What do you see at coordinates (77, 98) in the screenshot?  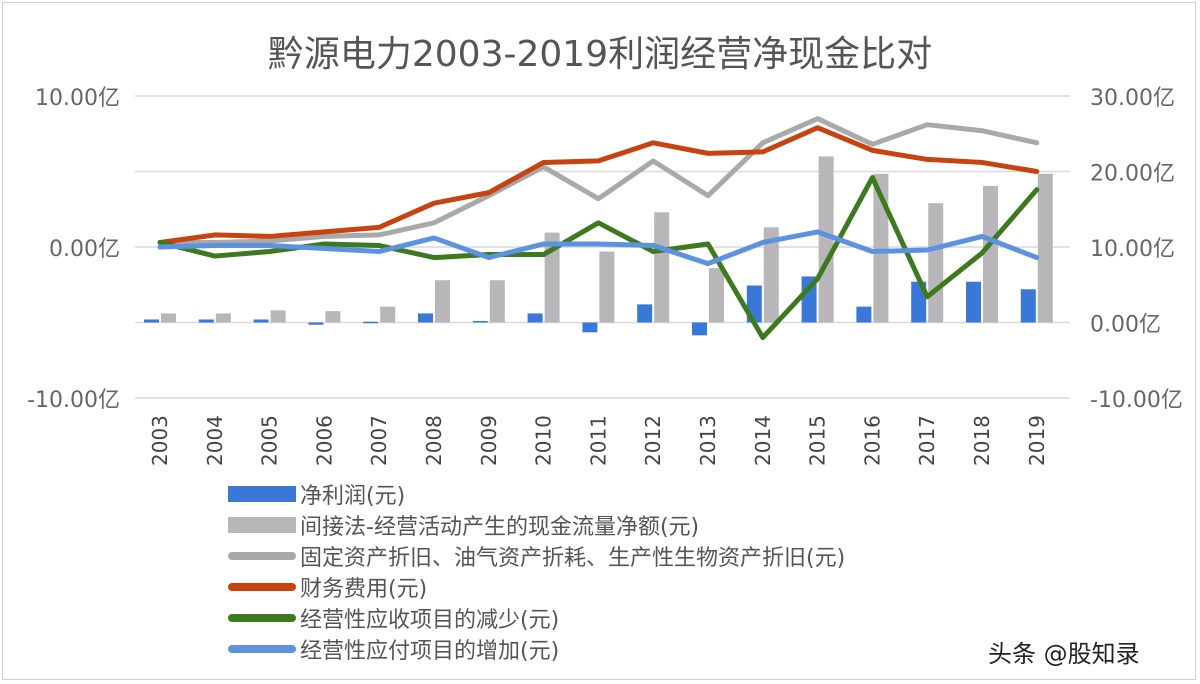 I see `left-axis-tick: 10.00亿` at bounding box center [77, 98].